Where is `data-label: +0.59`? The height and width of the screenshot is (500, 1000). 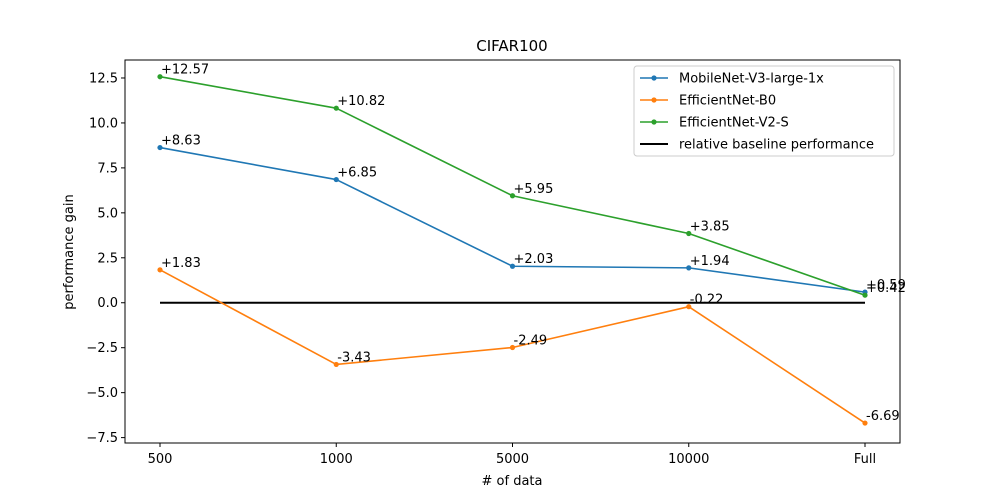
data-label: +0.59 is located at coordinates (886, 285).